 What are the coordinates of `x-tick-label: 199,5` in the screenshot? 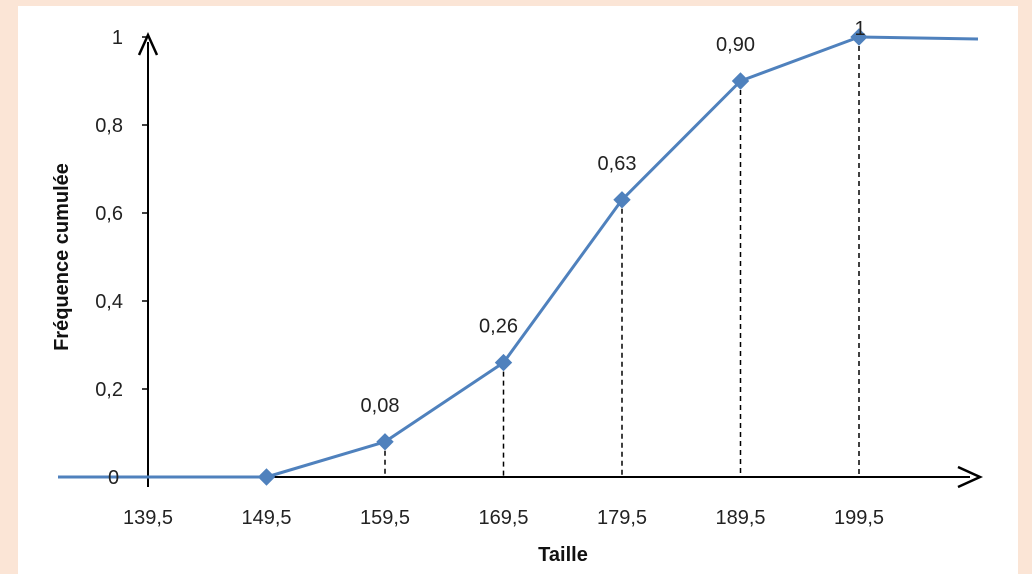 It's located at (859, 518).